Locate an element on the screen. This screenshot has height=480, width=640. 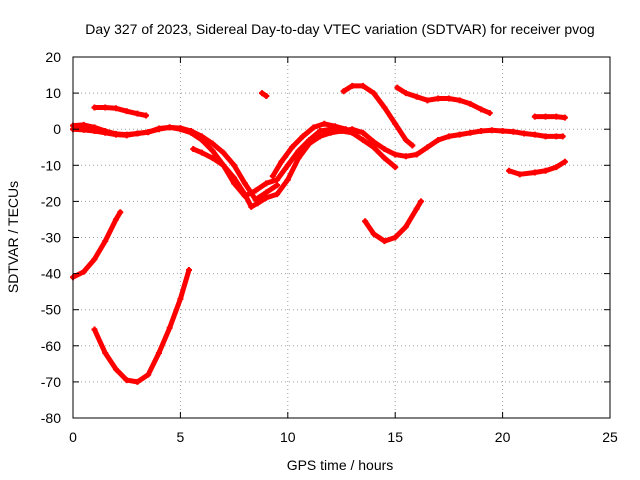
y-tick-label: -40 is located at coordinates (51, 274).